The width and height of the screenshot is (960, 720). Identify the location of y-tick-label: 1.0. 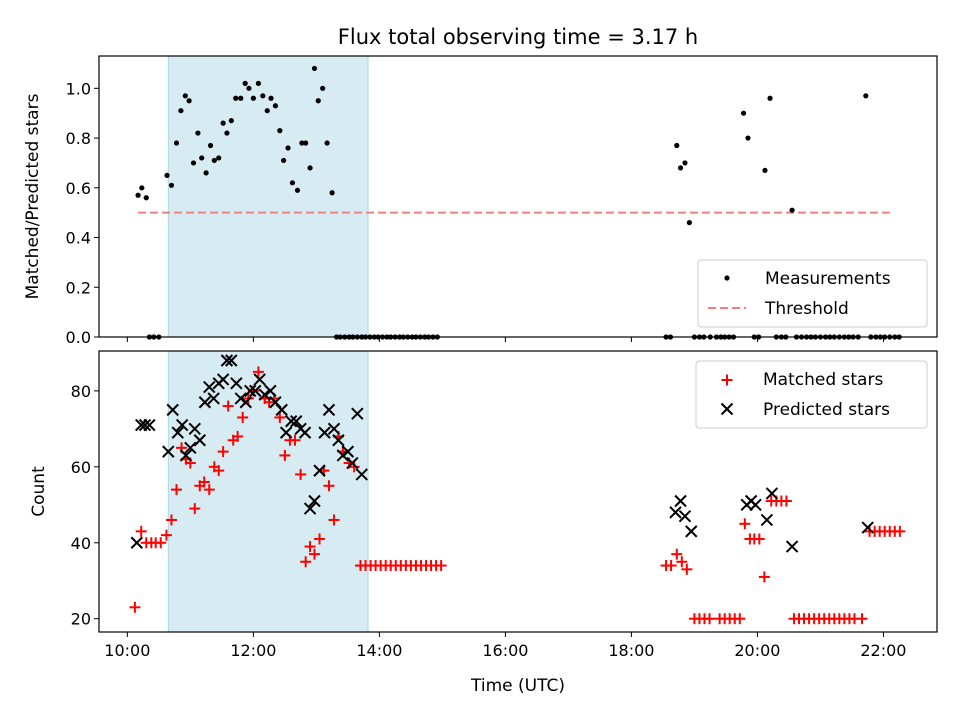
(78, 88).